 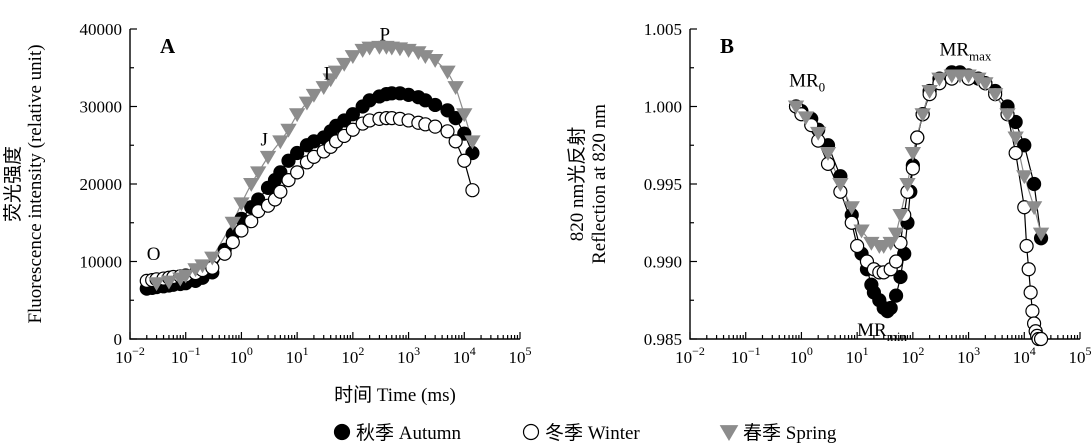 I want to click on annotation-label: O, so click(x=154, y=254).